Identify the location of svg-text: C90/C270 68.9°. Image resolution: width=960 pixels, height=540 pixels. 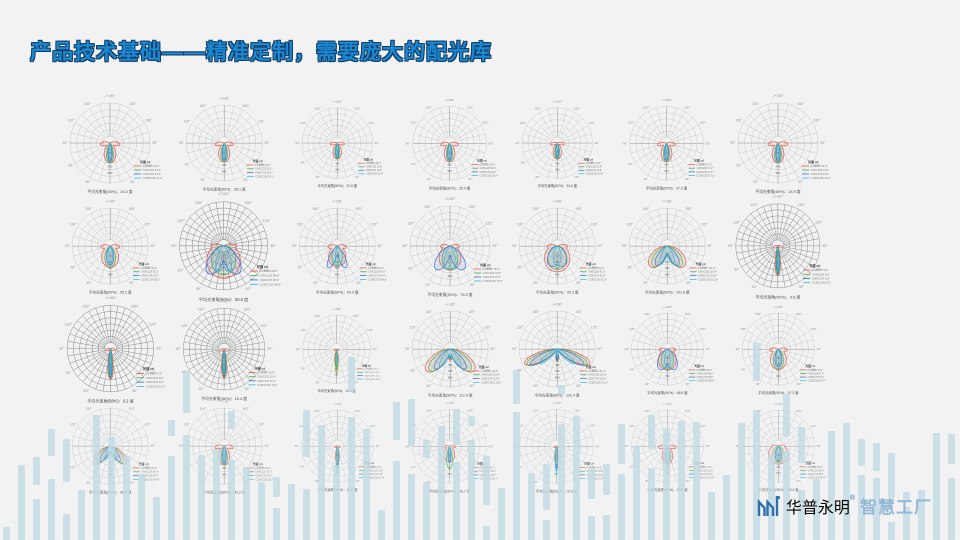
(704, 378).